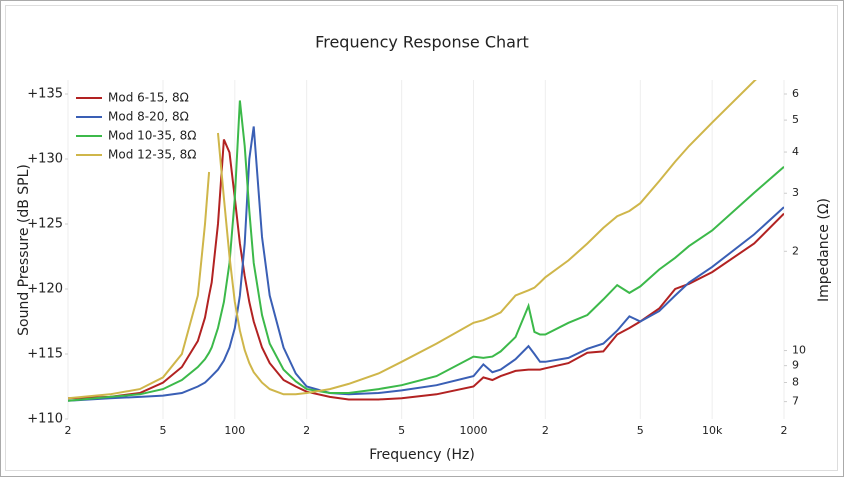  Describe the element at coordinates (148, 98) in the screenshot. I see `legend-label: Mod 6-15, 8Ω` at that location.